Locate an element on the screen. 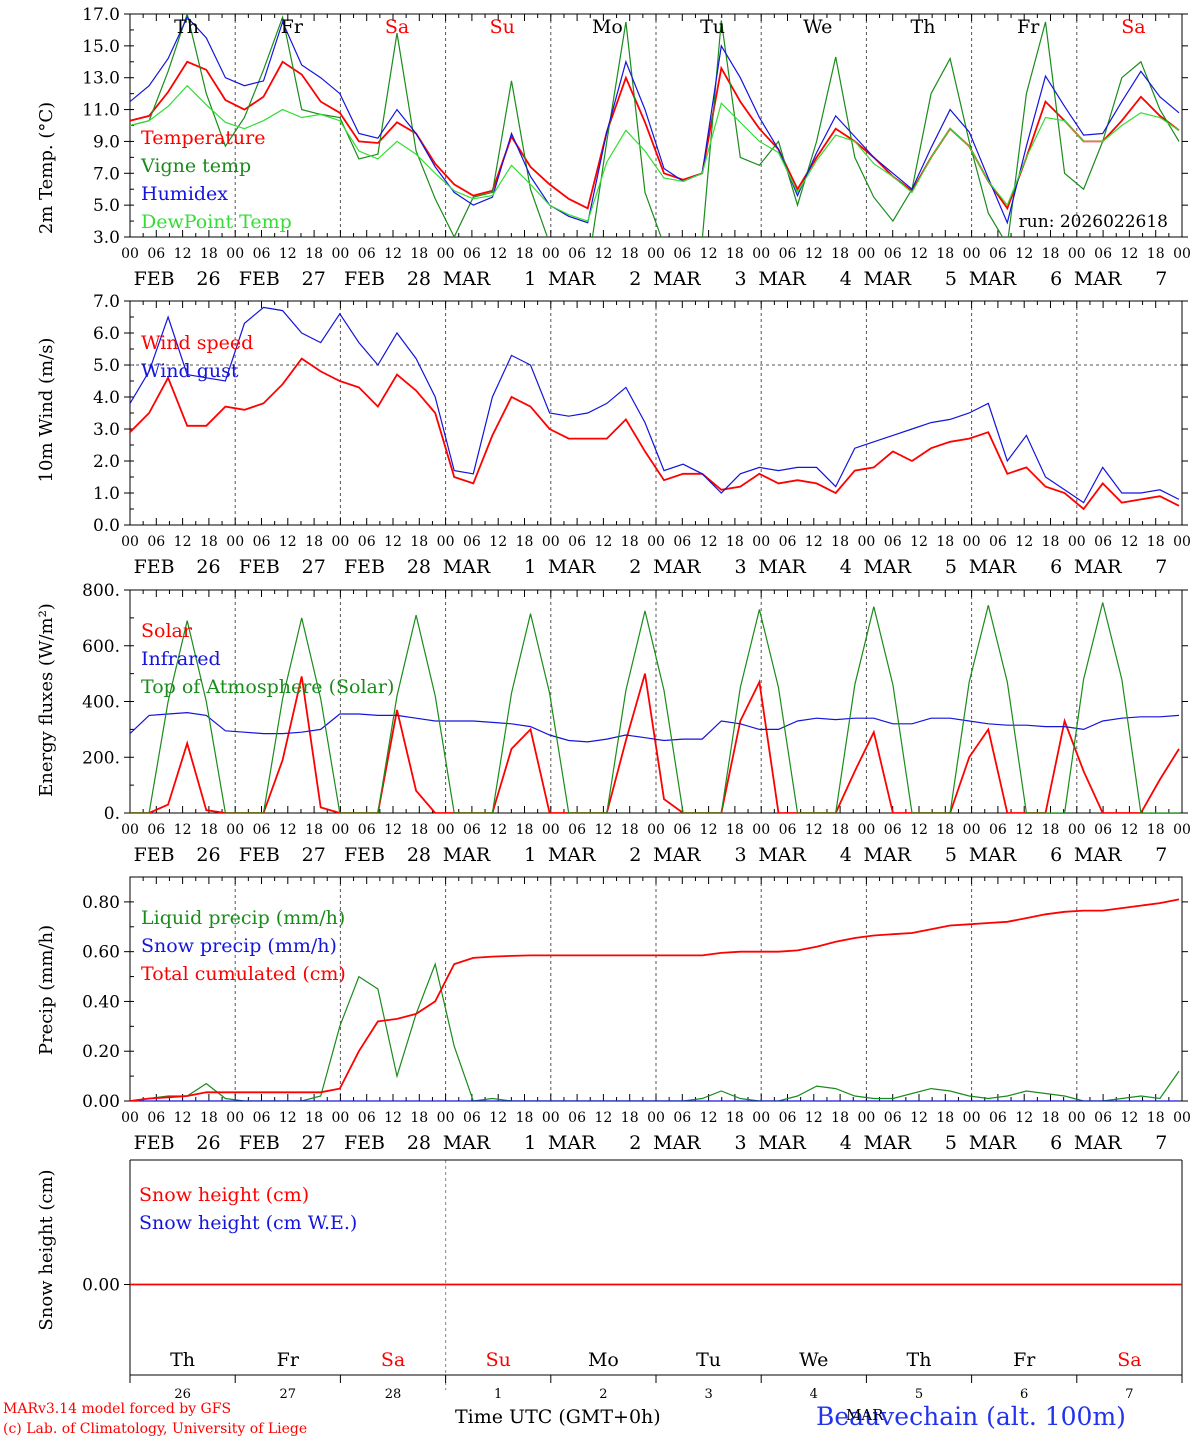 This screenshot has height=1440, width=1194. snow-ytick-label: 0.00 is located at coordinates (101, 1286).